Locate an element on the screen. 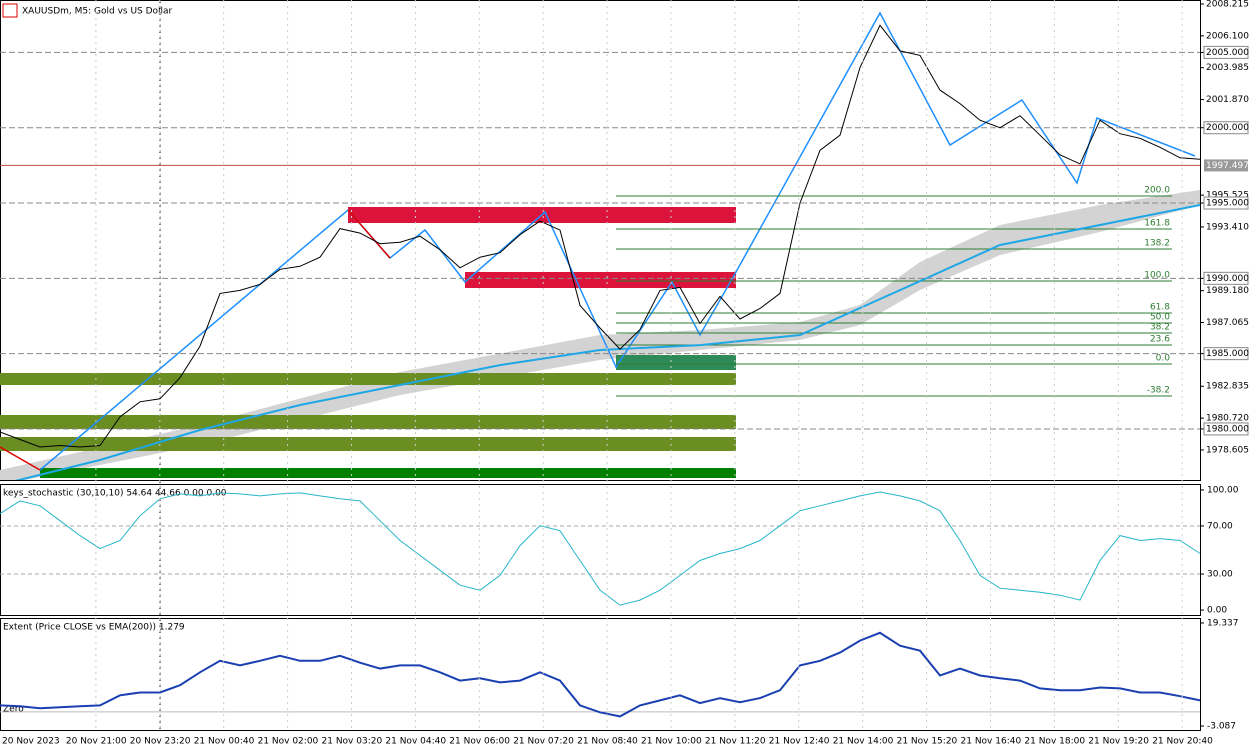 The image size is (1257, 752). time-label: 20 Nov 23:20 is located at coordinates (160, 742).